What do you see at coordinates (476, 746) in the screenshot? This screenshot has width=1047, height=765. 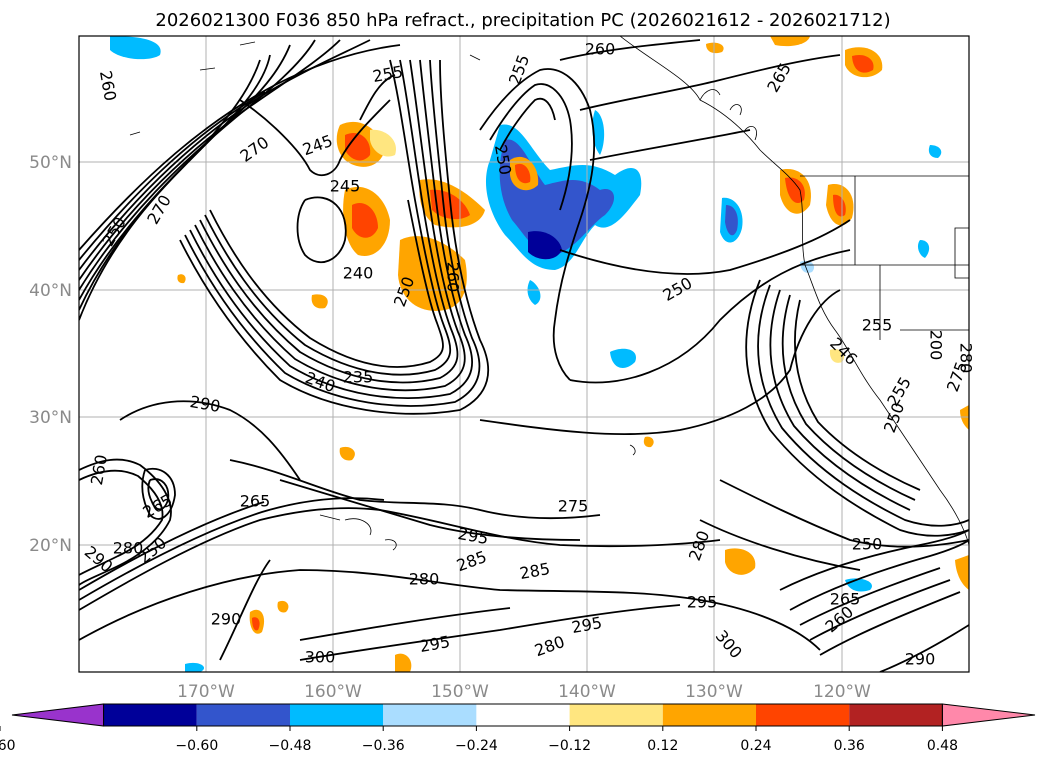 I see `colorbar-tick-label: −0.24` at bounding box center [476, 746].